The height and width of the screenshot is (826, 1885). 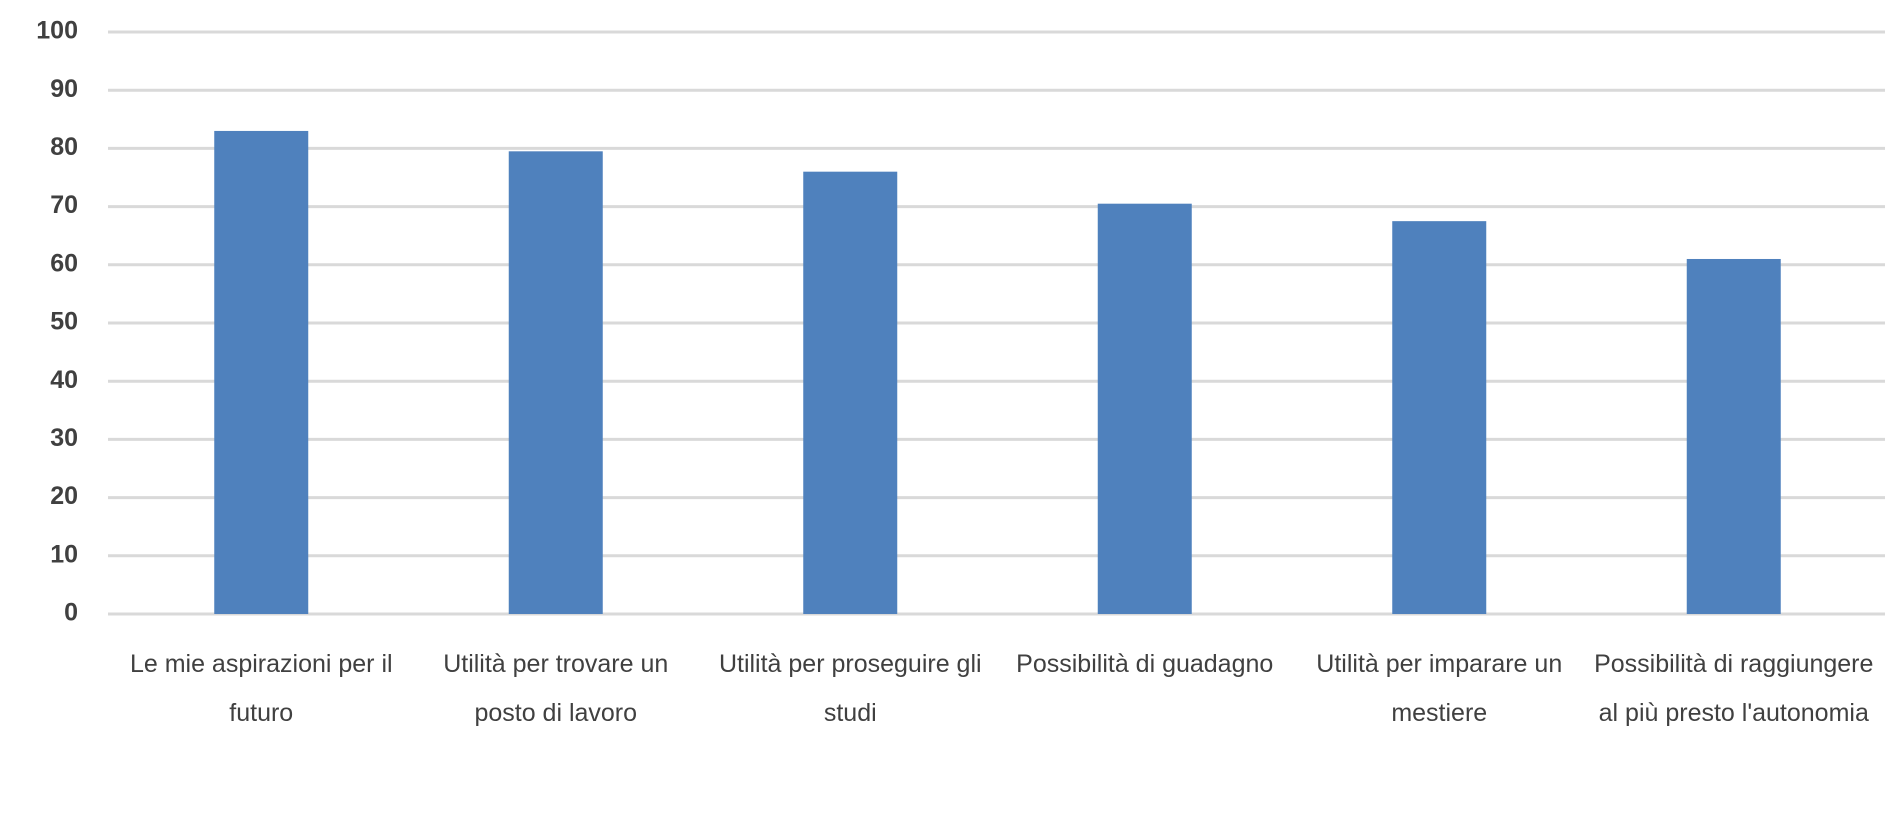 What do you see at coordinates (1439, 688) in the screenshot?
I see `x-tick-label: Utilità per imparare un mestiere` at bounding box center [1439, 688].